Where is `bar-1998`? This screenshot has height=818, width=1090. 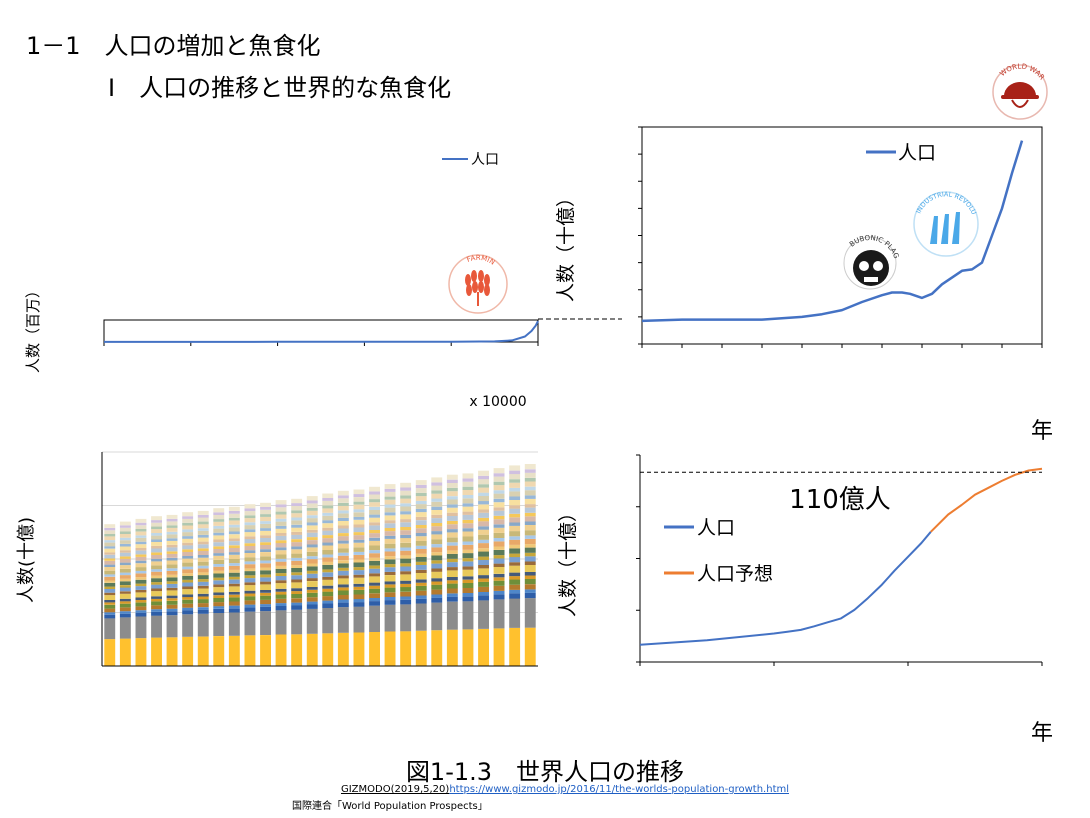 bar-1998 is located at coordinates (234, 586).